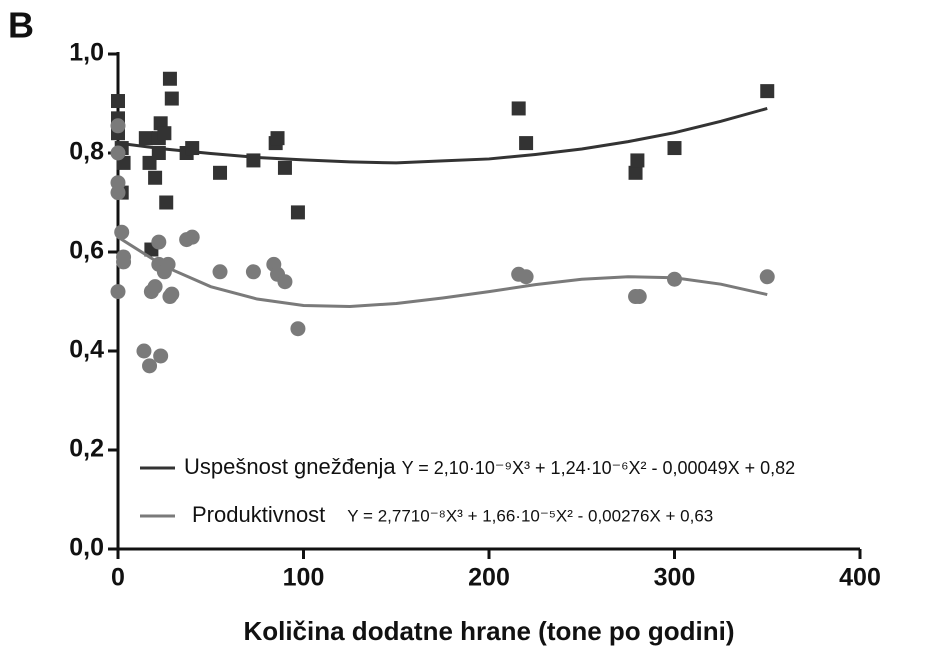 The image size is (938, 649). What do you see at coordinates (489, 578) in the screenshot?
I see `x-tick-label: 200` at bounding box center [489, 578].